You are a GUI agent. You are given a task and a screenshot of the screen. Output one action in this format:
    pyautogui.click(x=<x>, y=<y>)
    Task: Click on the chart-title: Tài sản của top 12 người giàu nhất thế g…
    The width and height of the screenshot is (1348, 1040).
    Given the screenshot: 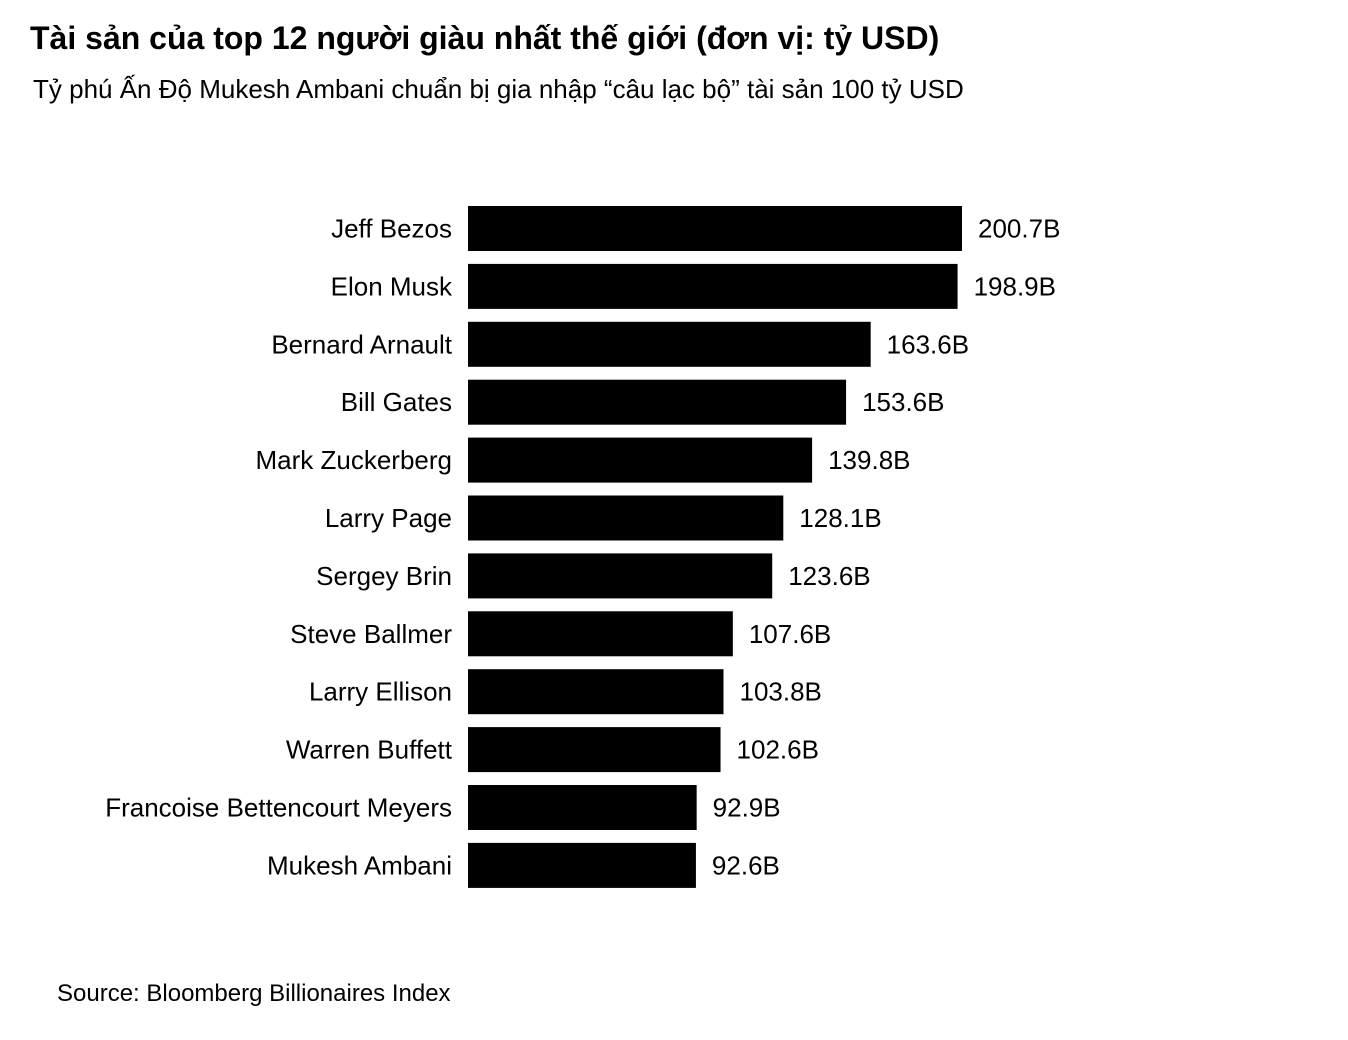 What is the action you would take?
    pyautogui.click(x=485, y=38)
    